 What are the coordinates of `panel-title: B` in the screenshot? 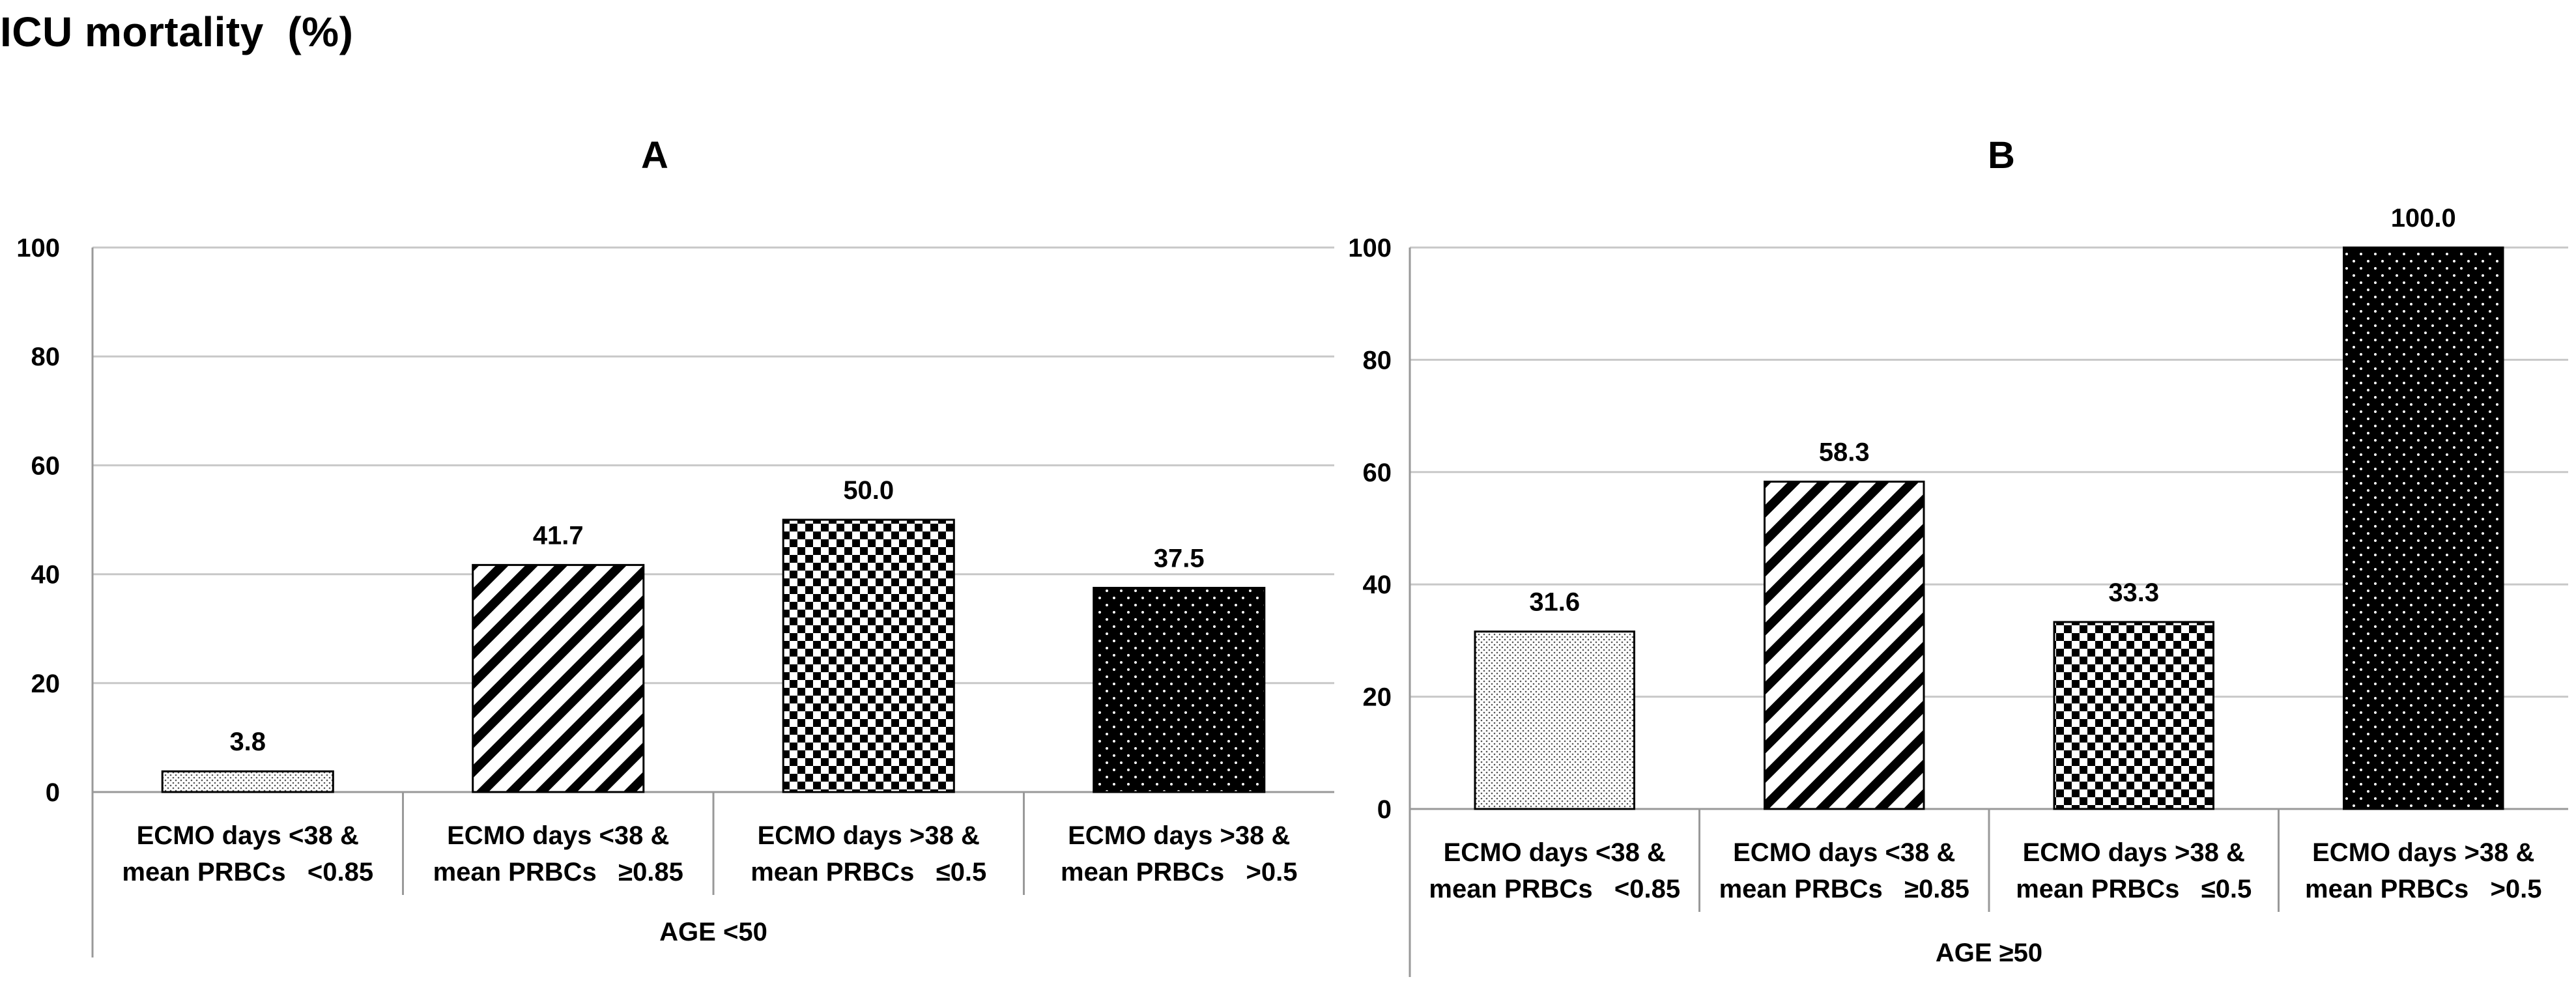 It's located at (2001, 155).